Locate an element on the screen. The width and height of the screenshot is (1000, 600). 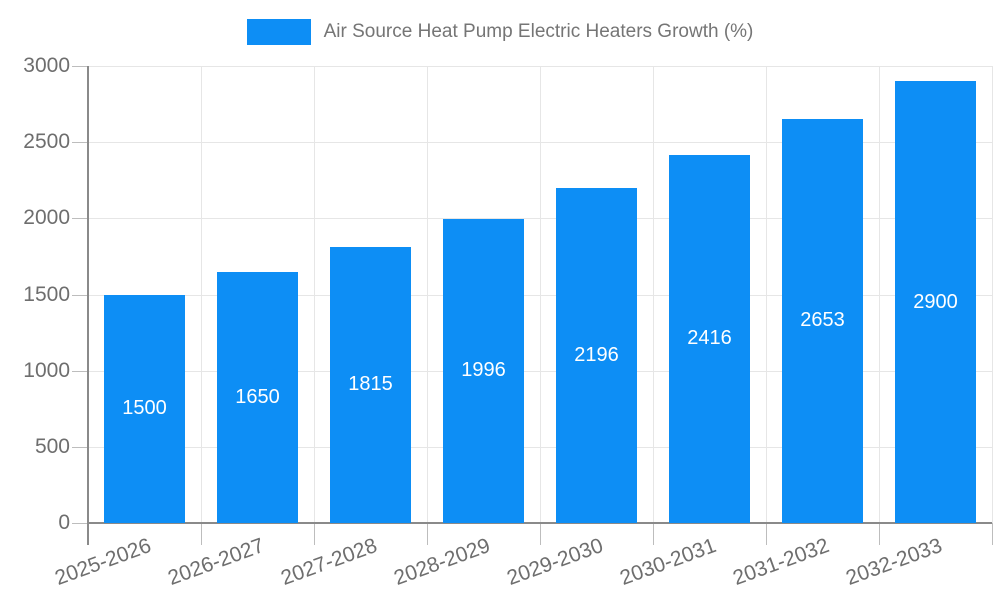
bar-value-label: 2196 is located at coordinates (596, 355).